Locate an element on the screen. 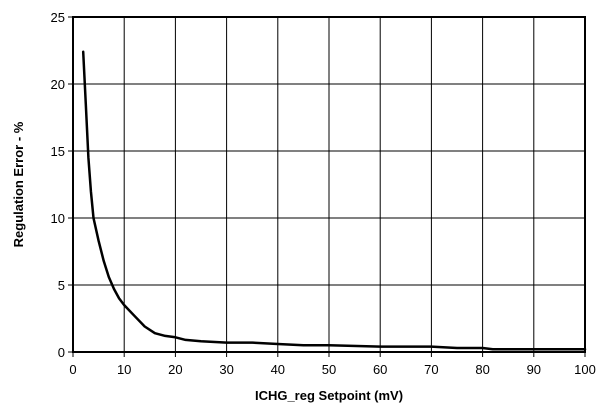 This screenshot has height=408, width=605. y-tick-label: 5 is located at coordinates (61, 285).